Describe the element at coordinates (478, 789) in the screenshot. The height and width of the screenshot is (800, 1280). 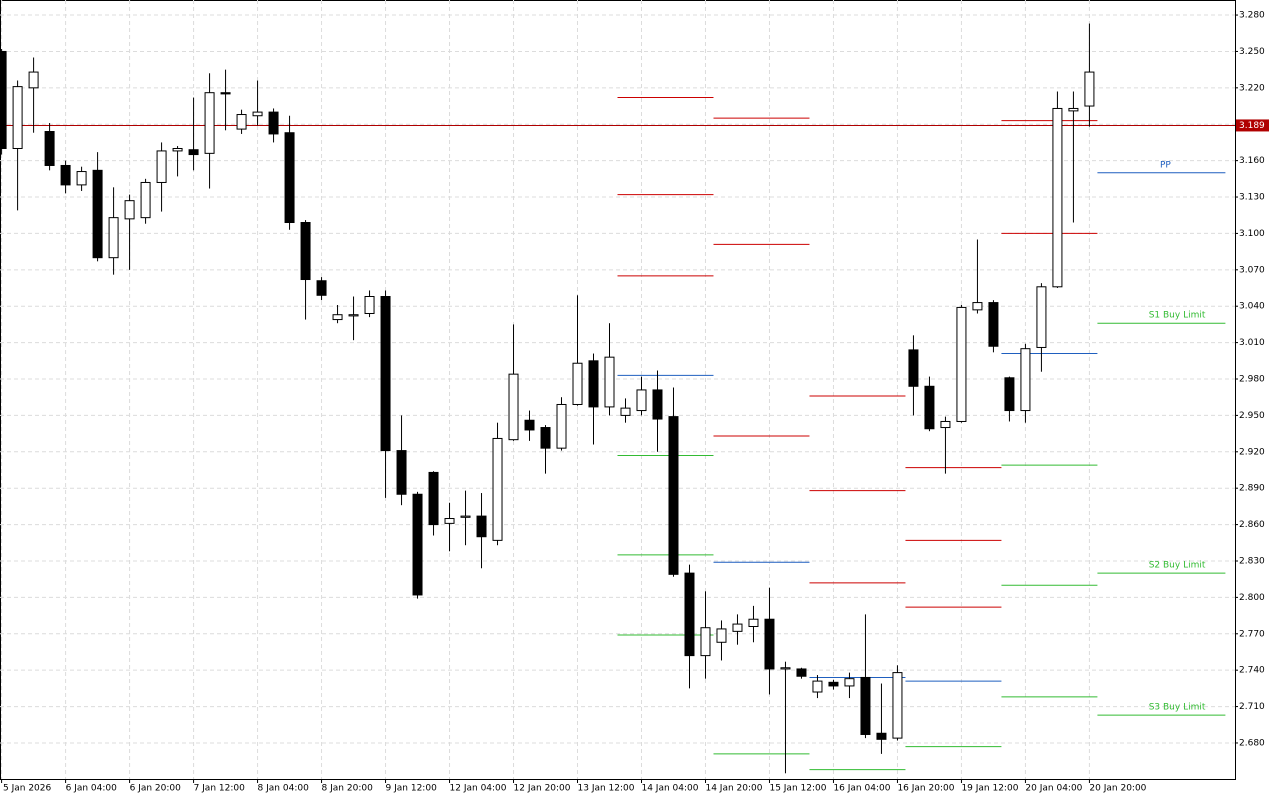
I see `x-tick-label: 12 Jan 04:00` at that location.